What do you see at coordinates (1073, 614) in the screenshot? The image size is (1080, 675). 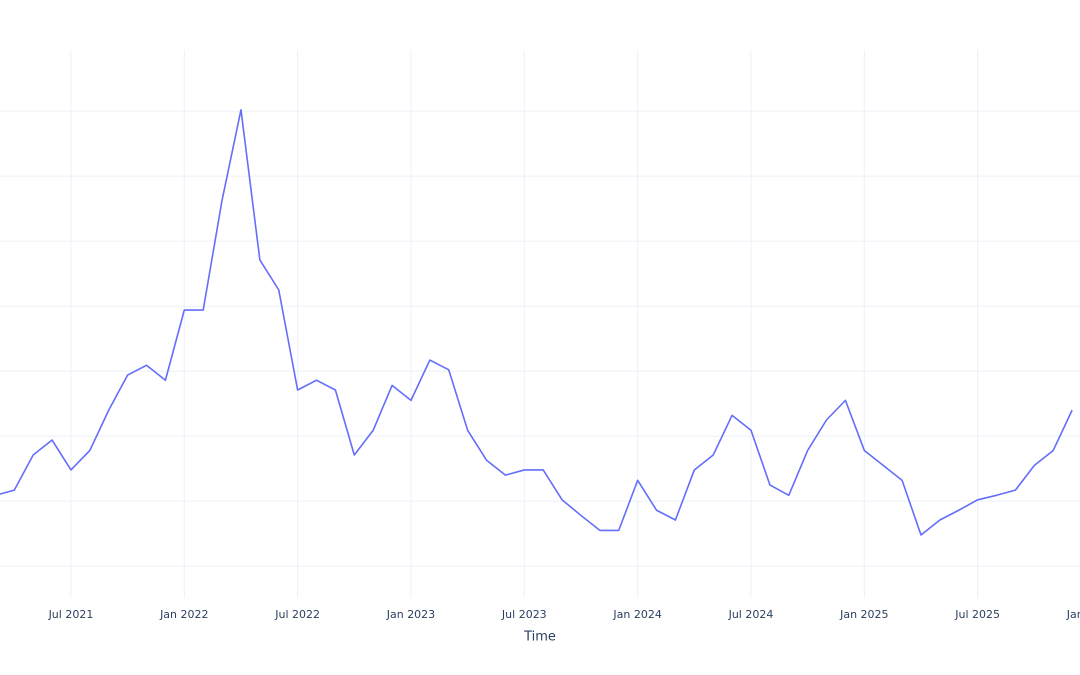 I see `x-tick-label: Jan 2026` at bounding box center [1073, 614].